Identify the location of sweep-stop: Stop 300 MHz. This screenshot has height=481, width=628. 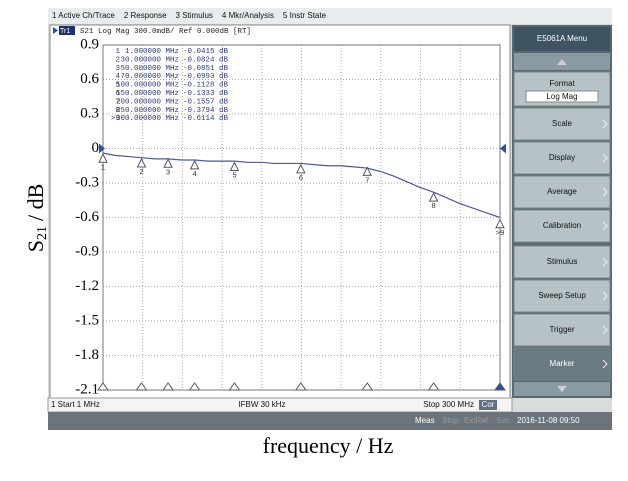
(448, 404).